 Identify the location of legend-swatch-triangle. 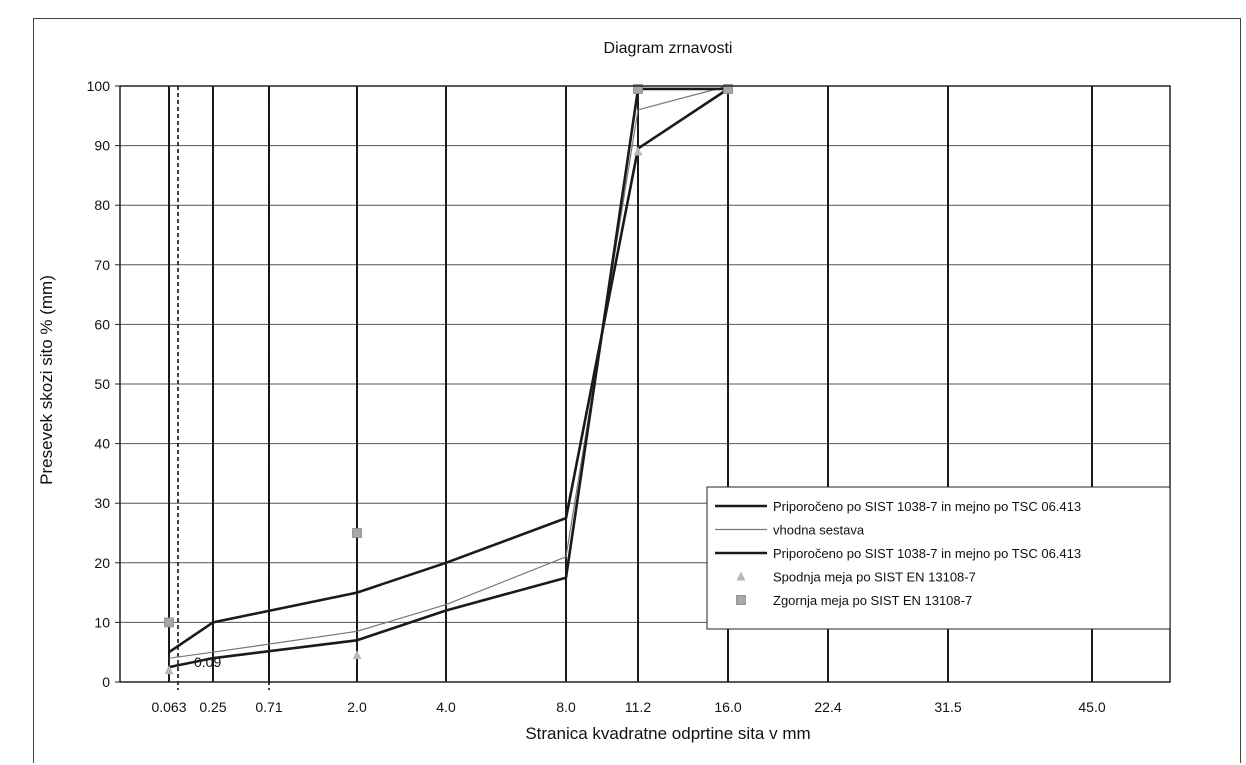
(741, 576).